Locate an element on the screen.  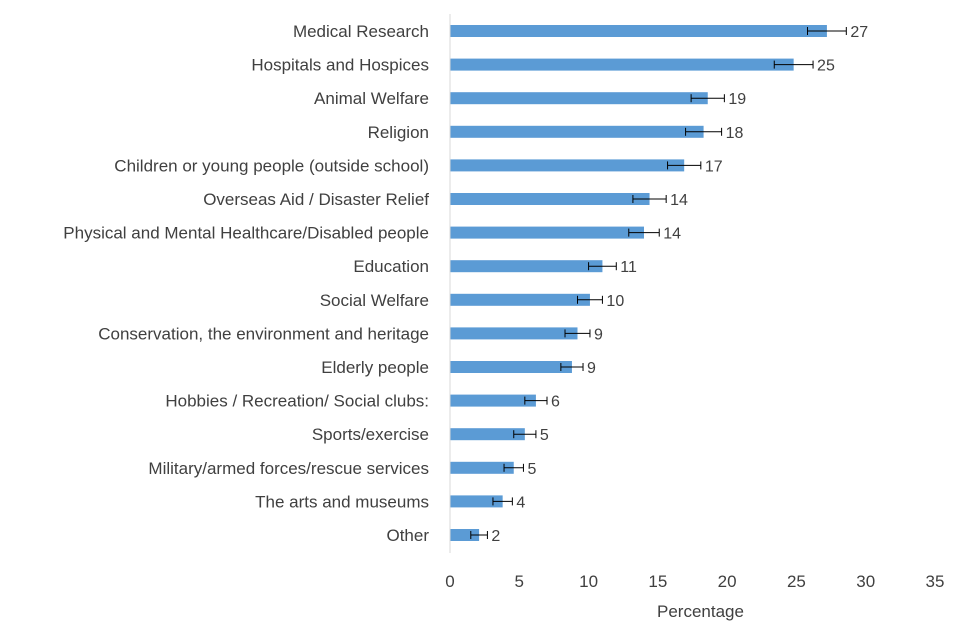
category-label: Religion is located at coordinates (398, 132).